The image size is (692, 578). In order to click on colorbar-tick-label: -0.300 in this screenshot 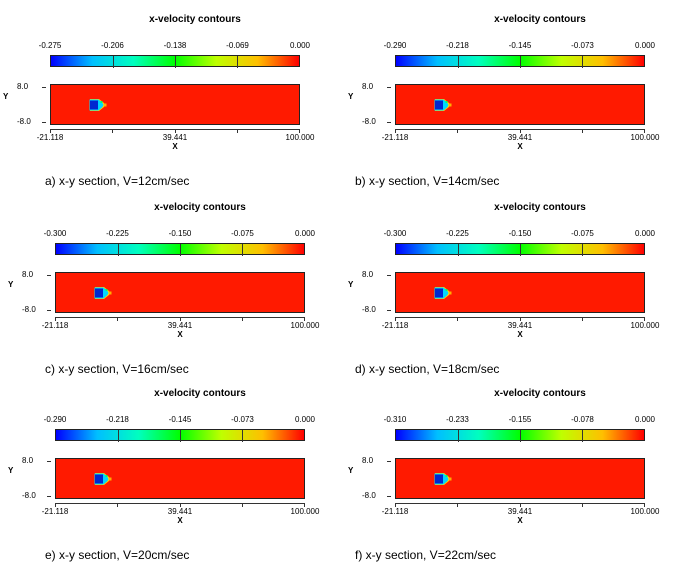, I will do `click(395, 233)`.